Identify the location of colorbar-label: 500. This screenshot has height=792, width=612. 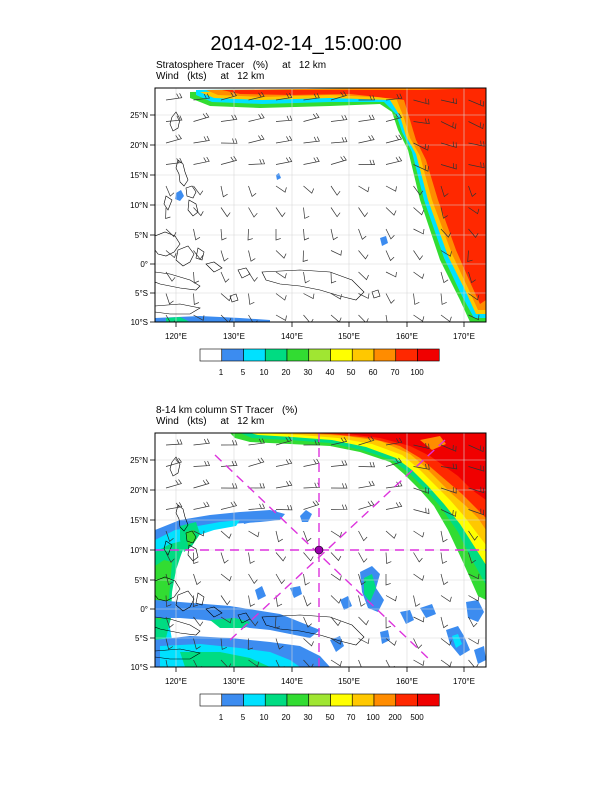
(417, 717).